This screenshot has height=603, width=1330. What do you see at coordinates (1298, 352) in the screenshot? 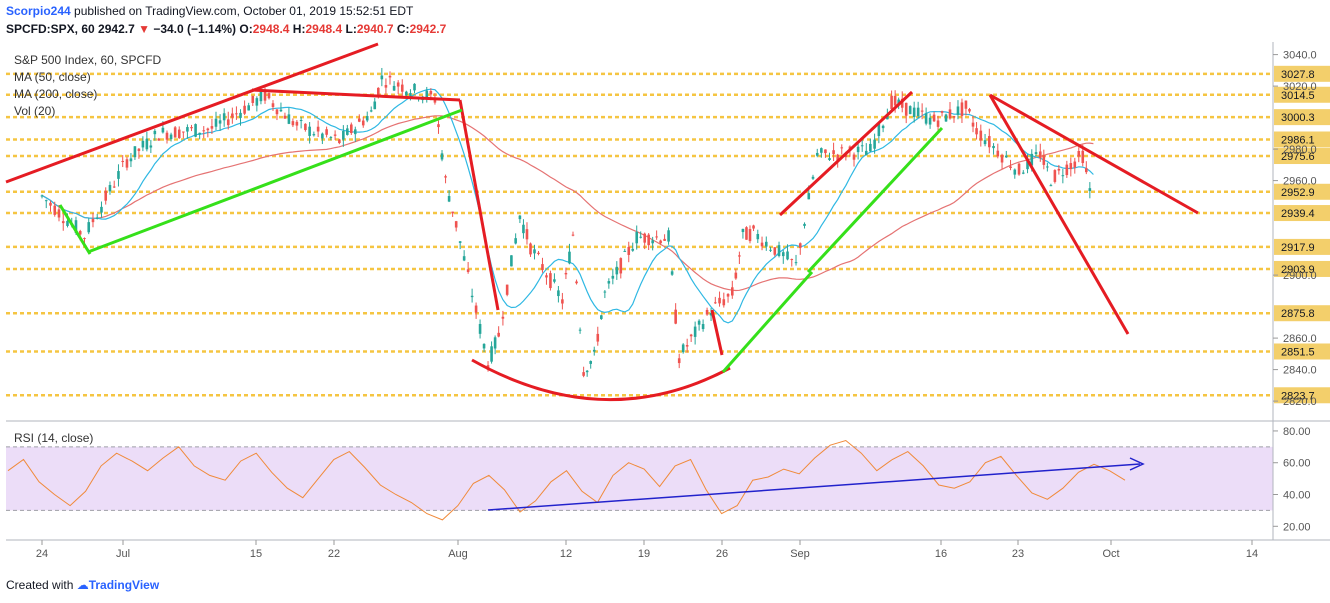
I see `level-label: 2851.5` at bounding box center [1298, 352].